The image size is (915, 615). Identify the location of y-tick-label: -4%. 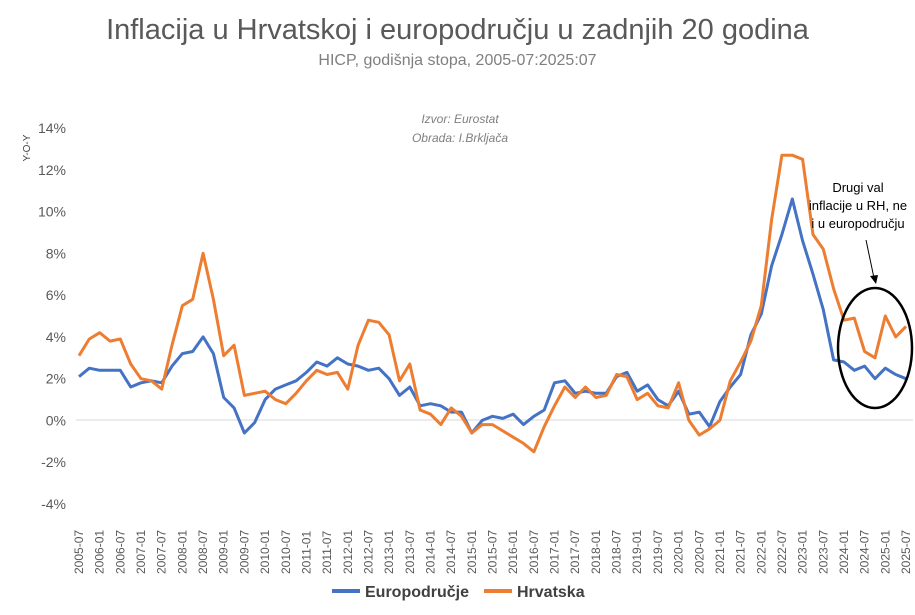
(53, 504).